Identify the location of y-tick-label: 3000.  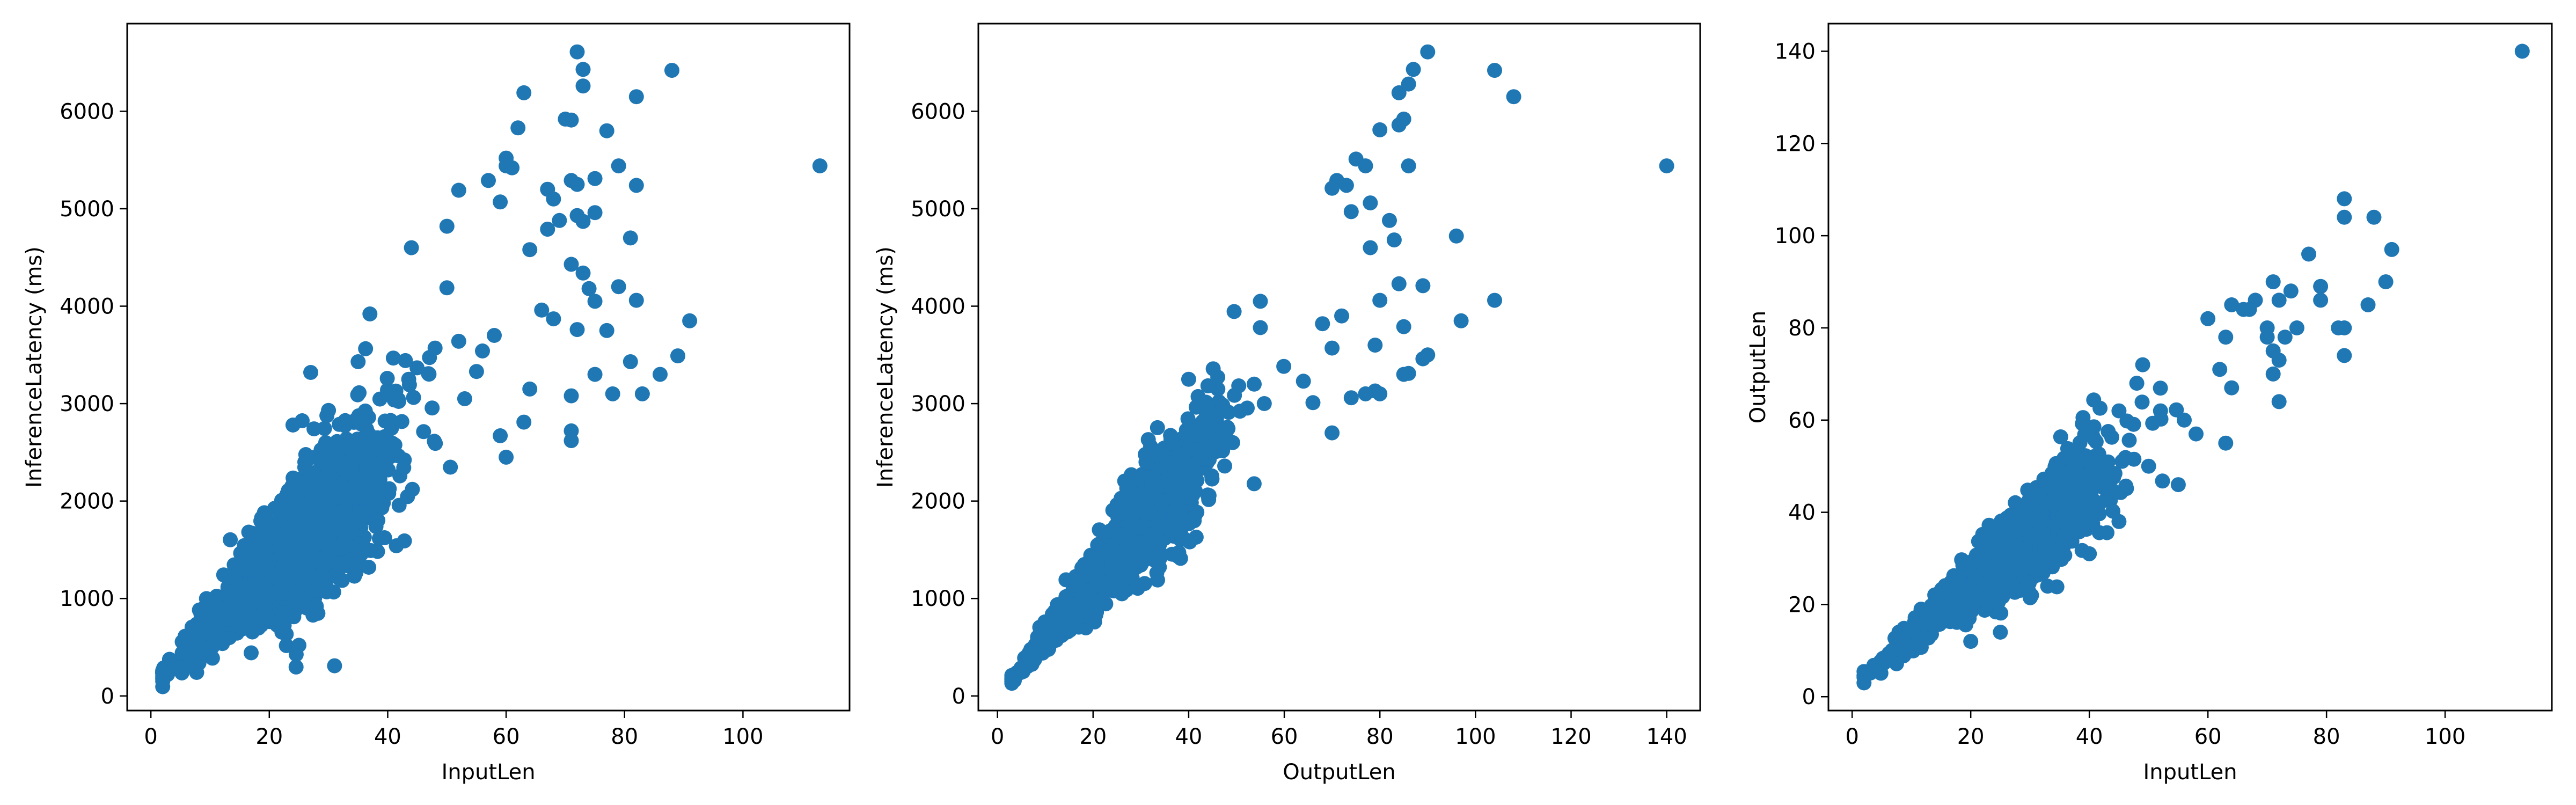
(87, 404).